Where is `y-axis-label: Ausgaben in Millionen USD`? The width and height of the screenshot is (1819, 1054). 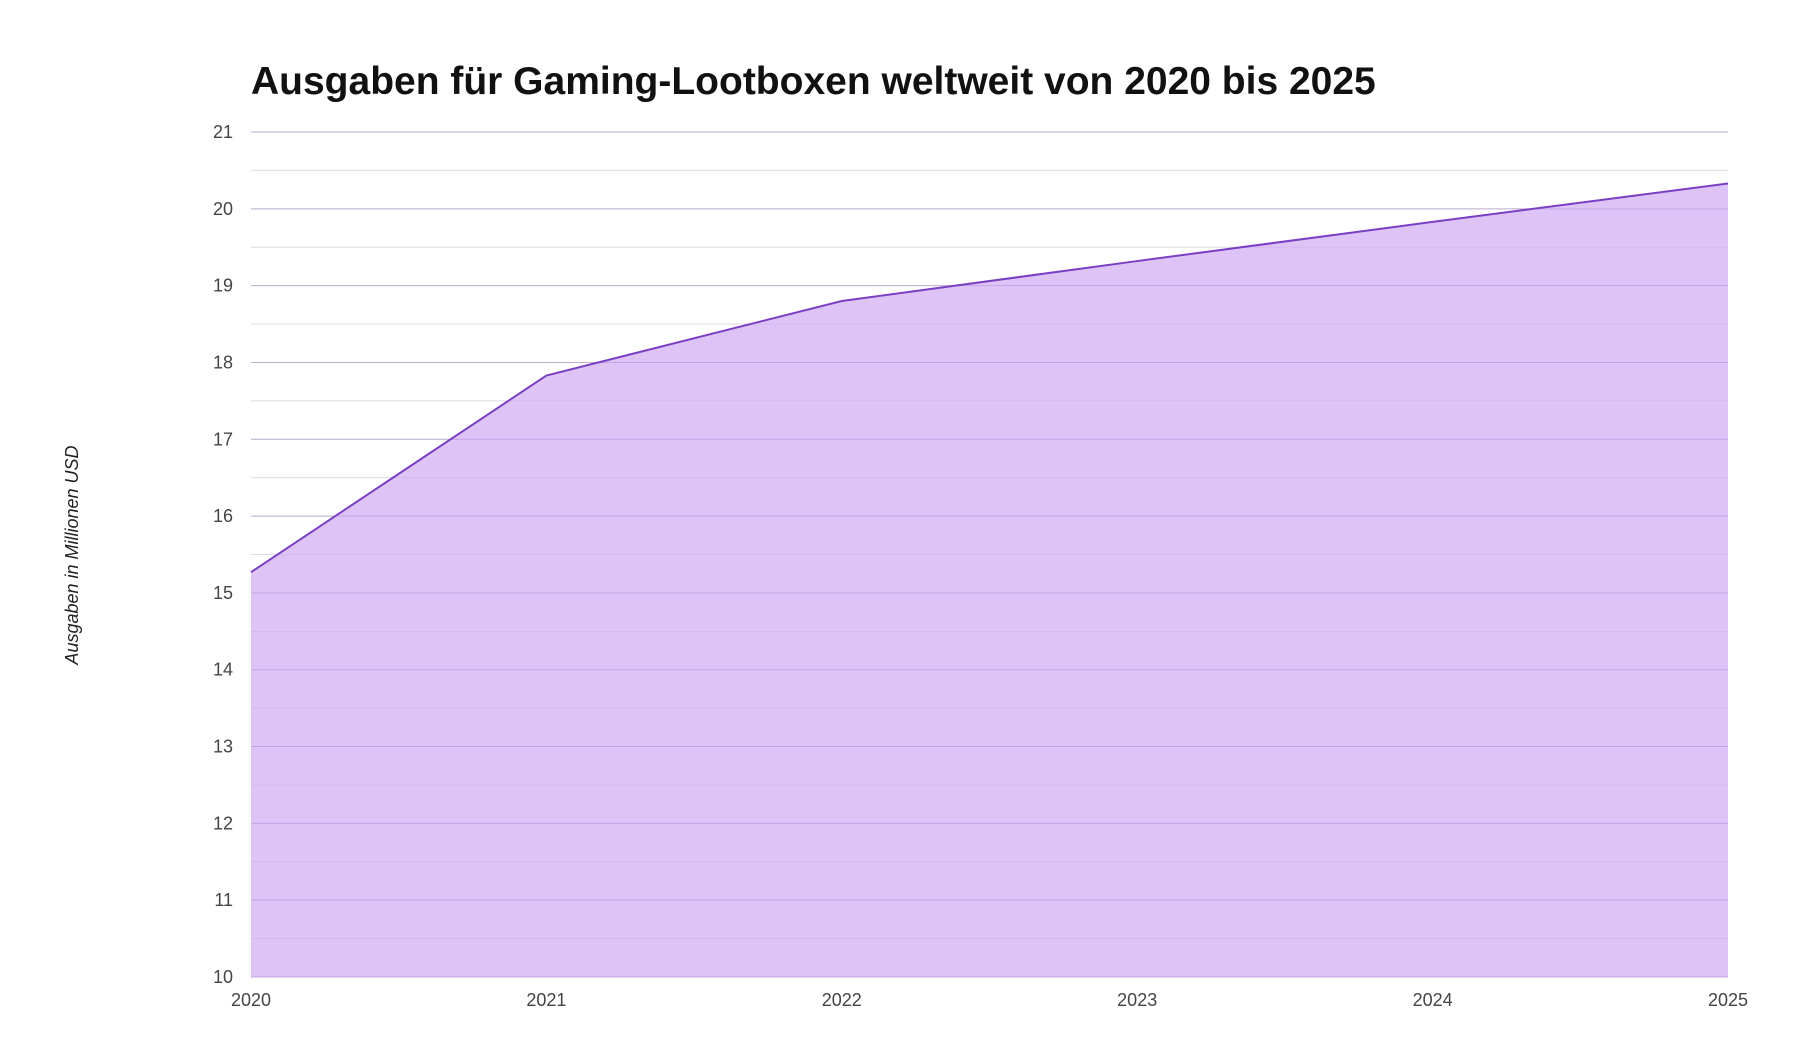
y-axis-label: Ausgaben in Millionen USD is located at coordinates (72, 555).